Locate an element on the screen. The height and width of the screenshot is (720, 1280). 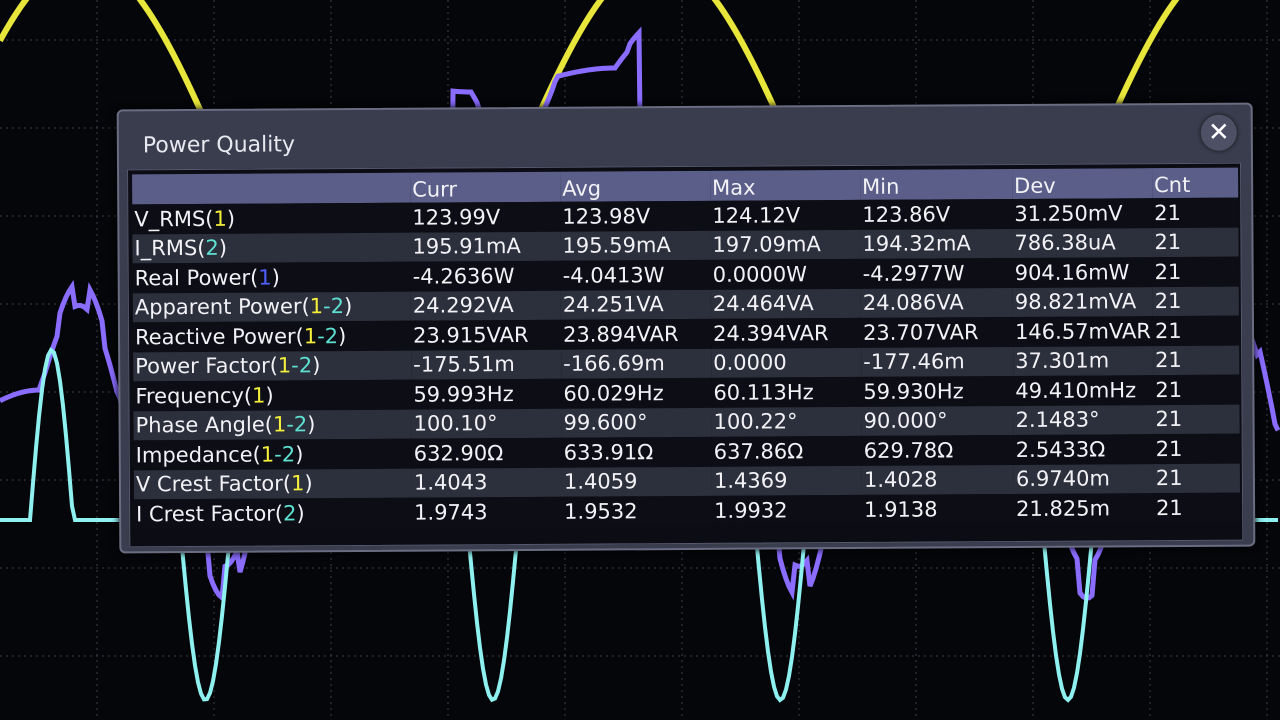
measurement-value: 123.99V is located at coordinates (485, 217).